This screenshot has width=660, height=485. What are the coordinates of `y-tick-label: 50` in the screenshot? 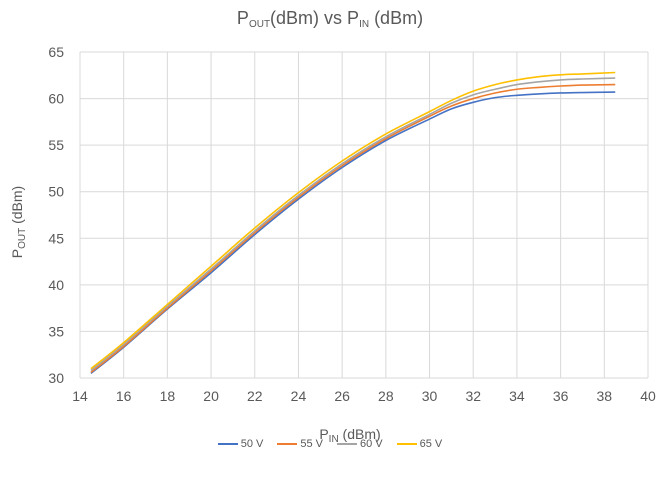 It's located at (56, 192).